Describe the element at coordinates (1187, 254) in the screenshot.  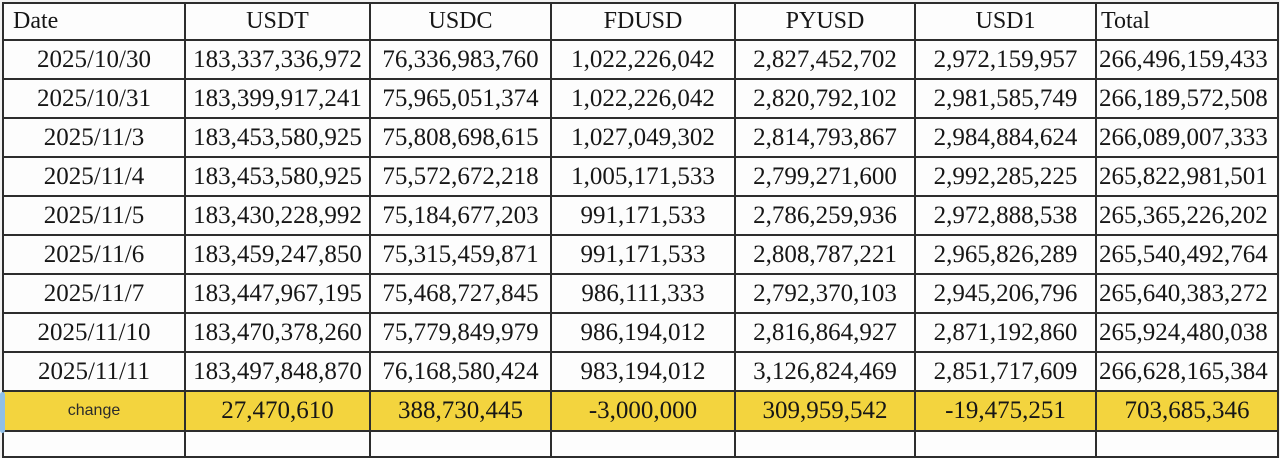
I see `total-cell: 265,540,492,764` at that location.